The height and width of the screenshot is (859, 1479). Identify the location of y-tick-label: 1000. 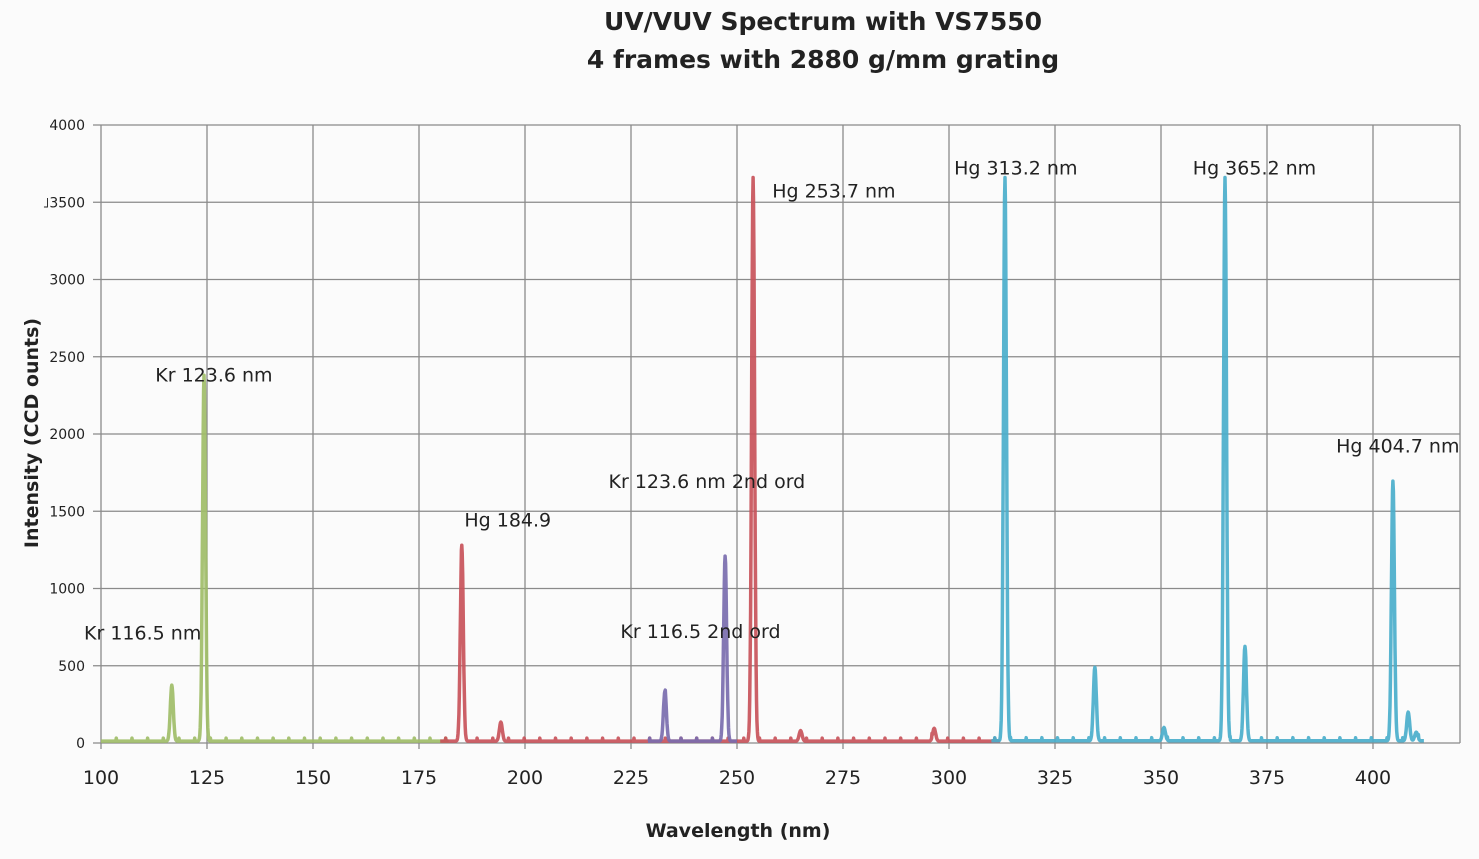
(67, 590).